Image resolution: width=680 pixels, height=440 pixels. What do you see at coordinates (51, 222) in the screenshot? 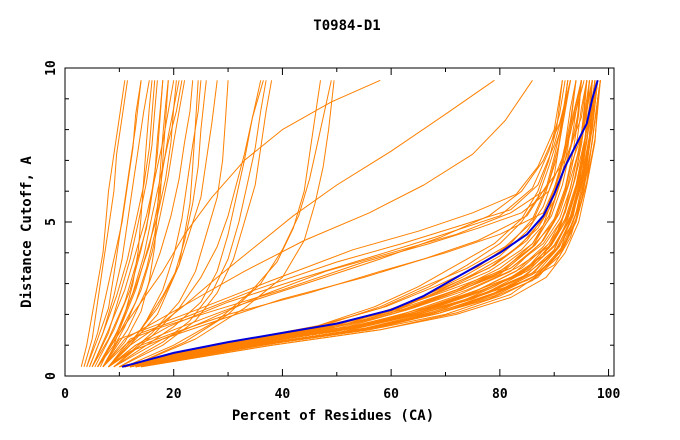
I see `y-tick-label-5: 5` at bounding box center [51, 222].